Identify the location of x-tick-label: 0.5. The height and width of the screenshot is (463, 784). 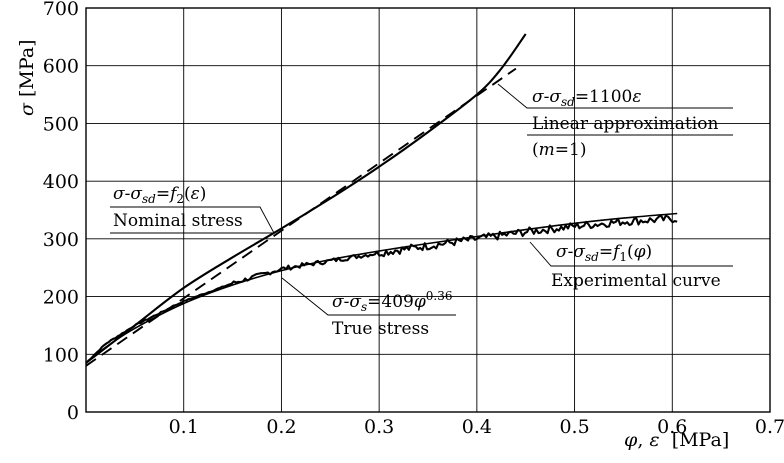
(574, 427).